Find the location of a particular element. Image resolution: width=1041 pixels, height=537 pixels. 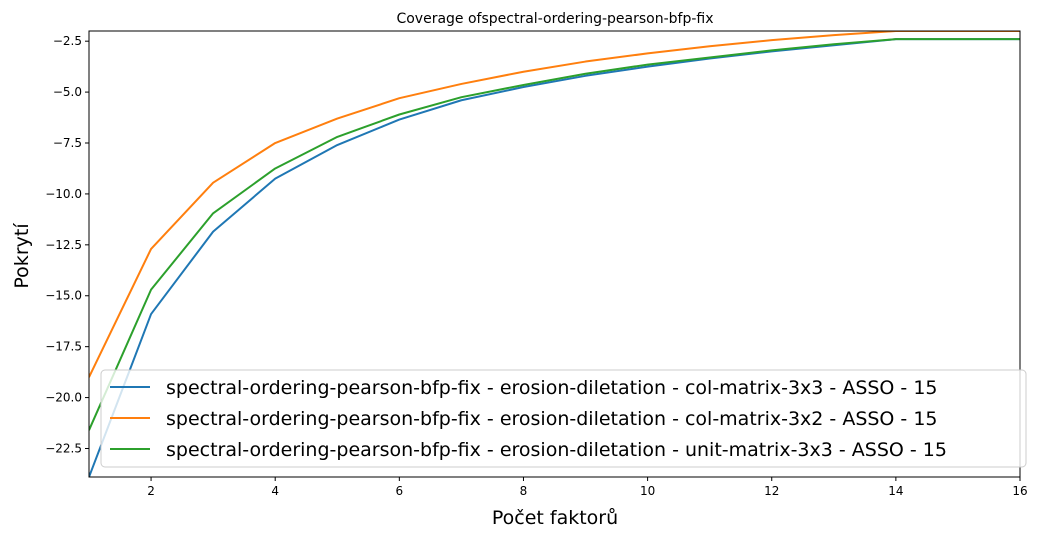

y-tick-label: −15.0 is located at coordinates (63, 296).